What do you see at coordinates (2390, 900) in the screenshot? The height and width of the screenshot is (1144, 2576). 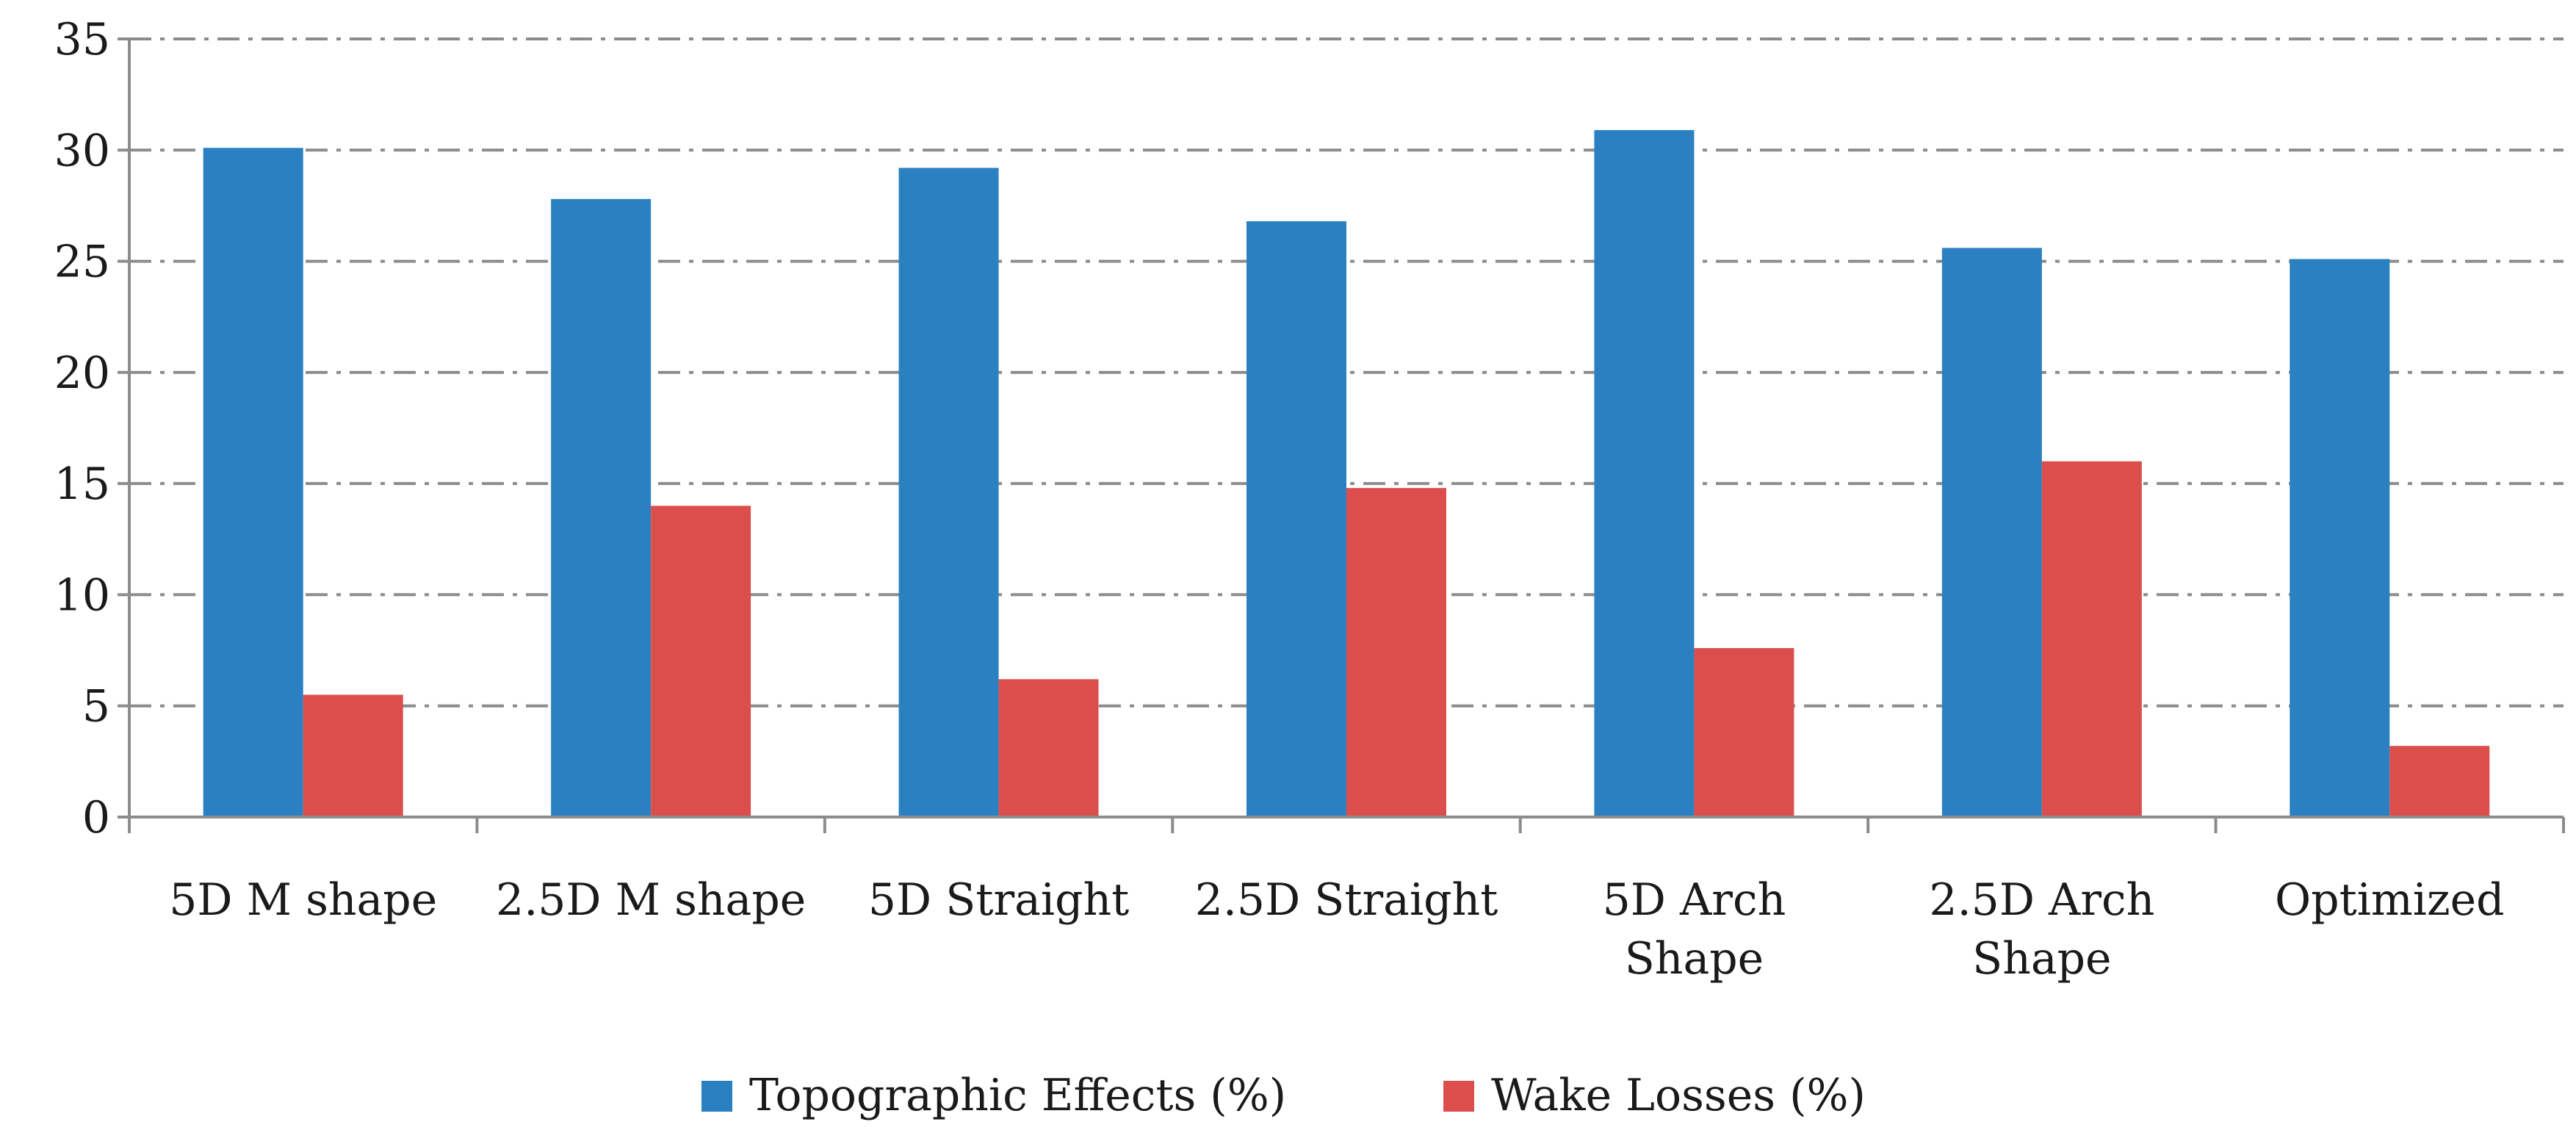 I see `x-category-label: Optimized` at bounding box center [2390, 900].